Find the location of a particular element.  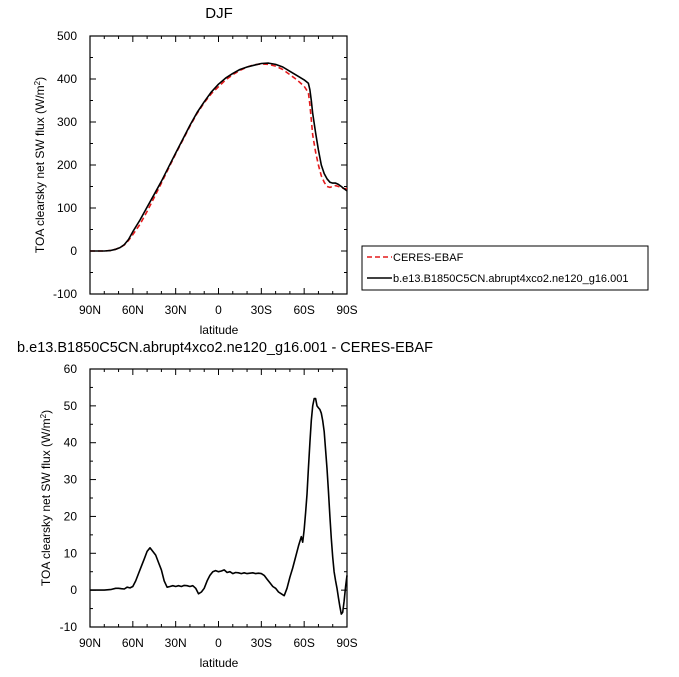

top-y-axis-label-sup: 2 is located at coordinates (37, 82).